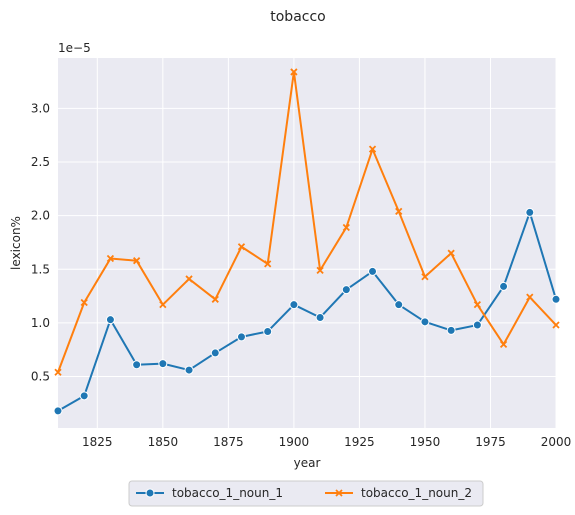 The image size is (575, 515). What do you see at coordinates (16, 243) in the screenshot?
I see `y-axis-label: lexicon%` at bounding box center [16, 243].